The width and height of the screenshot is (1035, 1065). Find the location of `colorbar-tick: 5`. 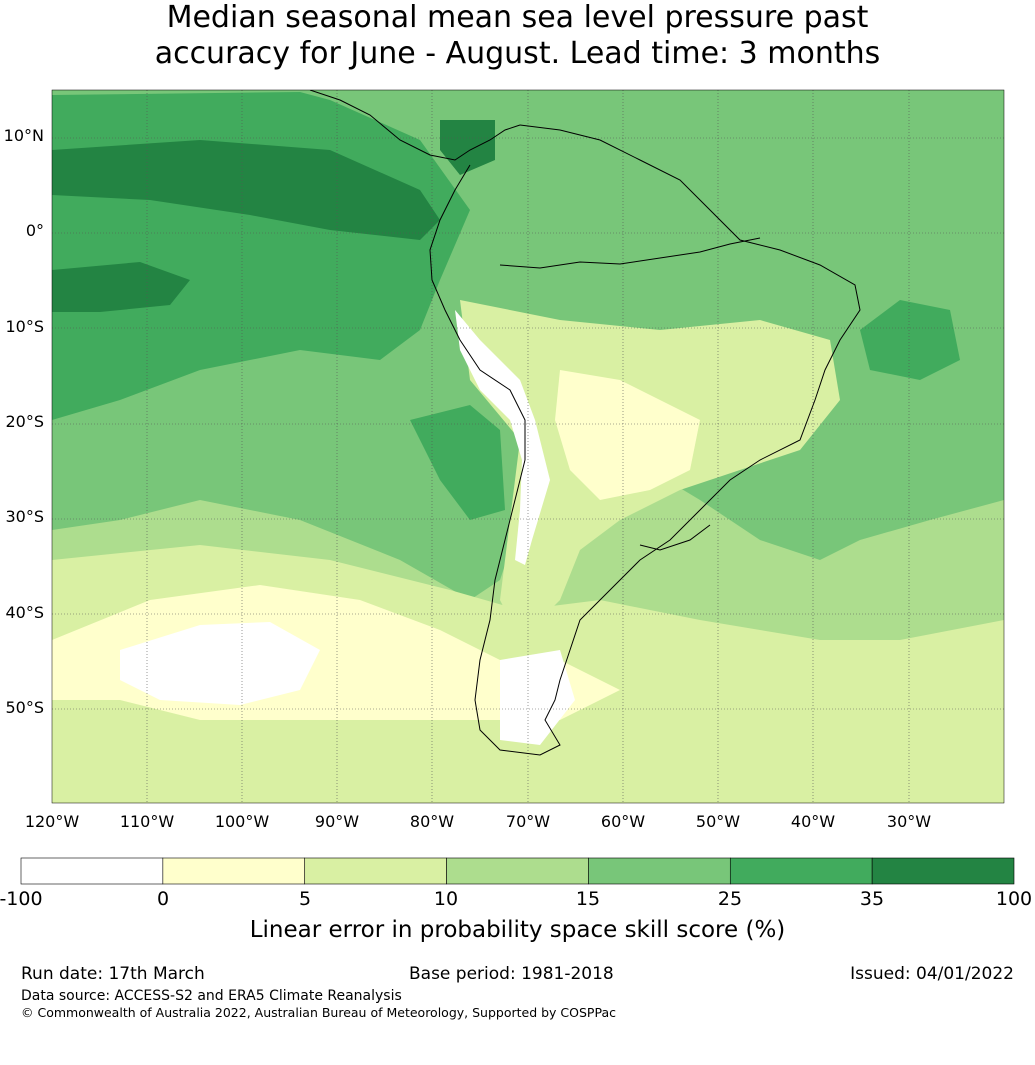

colorbar-tick: 5 is located at coordinates (305, 899).